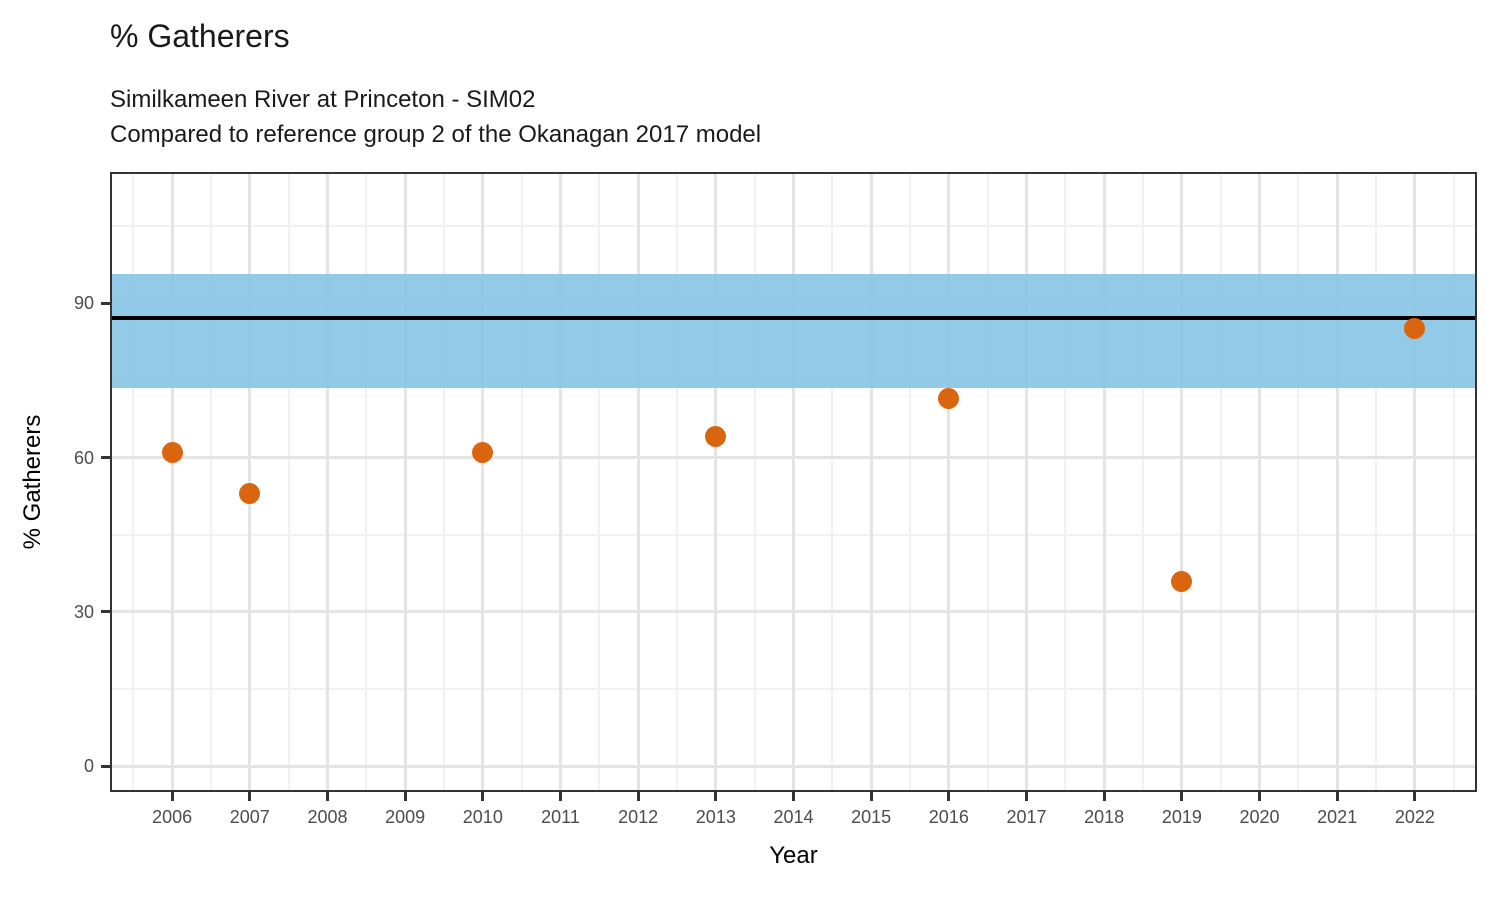 The image size is (1500, 900). I want to click on x-axis-tick-label: 2006, so click(172, 817).